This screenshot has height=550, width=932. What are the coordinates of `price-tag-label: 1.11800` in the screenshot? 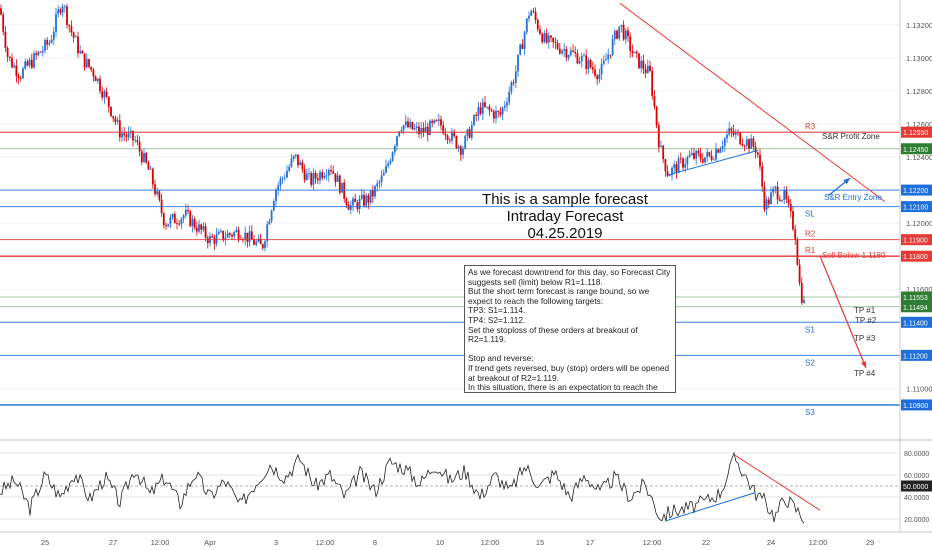 It's located at (915, 257).